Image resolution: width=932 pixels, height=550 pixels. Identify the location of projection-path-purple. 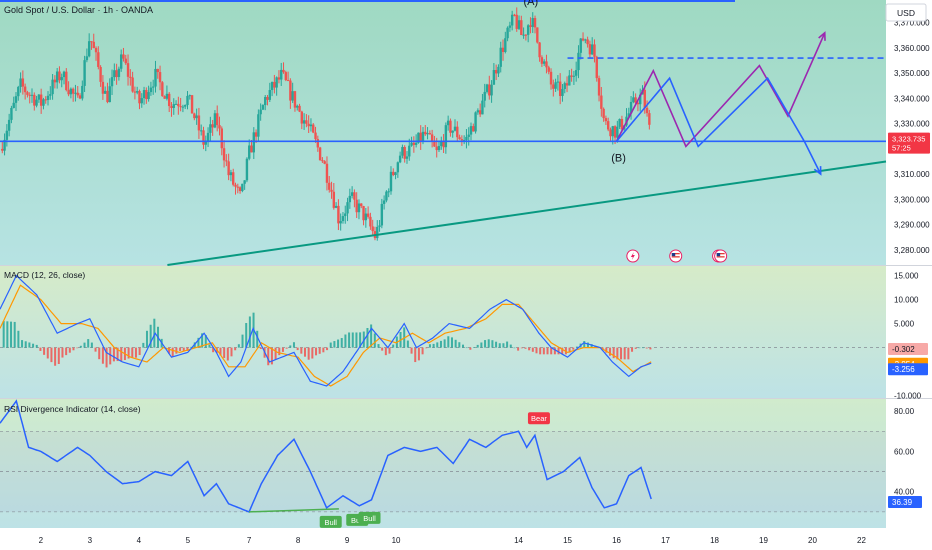
(720, 90).